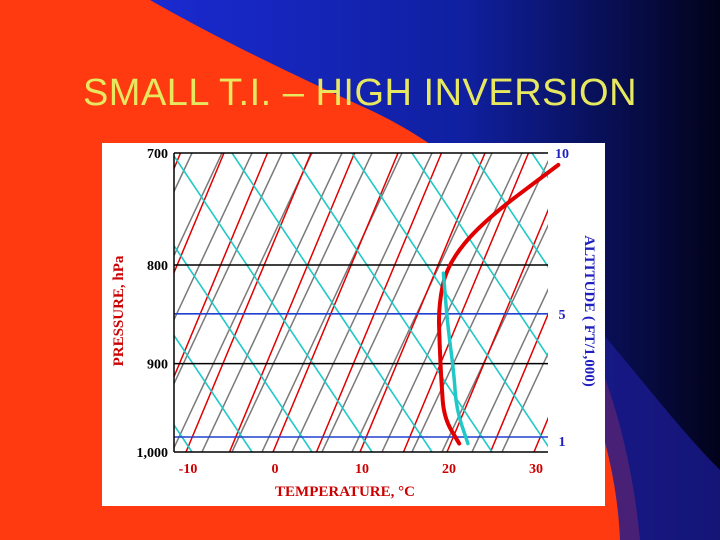 This screenshot has width=720, height=540. I want to click on y2-axis-label: ALTITUDE ( FT/1,000), so click(589, 311).